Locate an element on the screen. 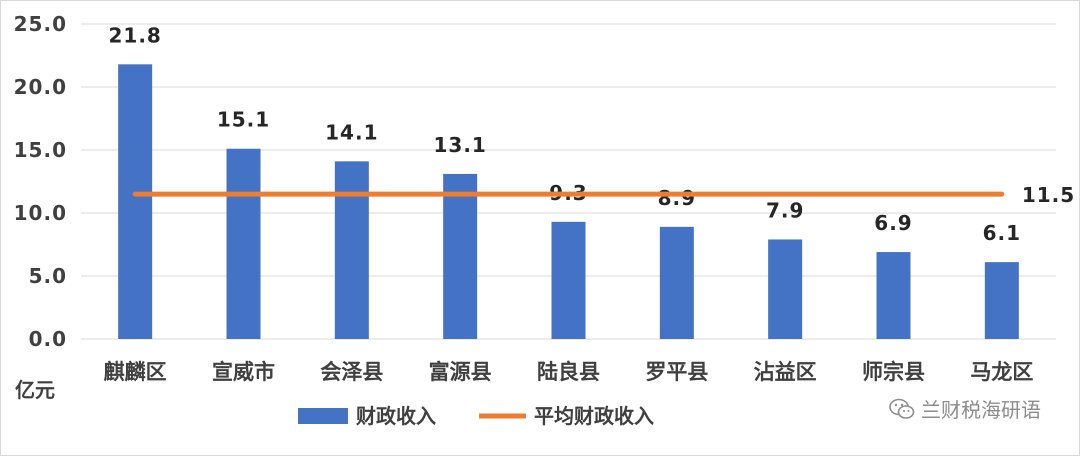  data-label: 8.9 is located at coordinates (677, 198).